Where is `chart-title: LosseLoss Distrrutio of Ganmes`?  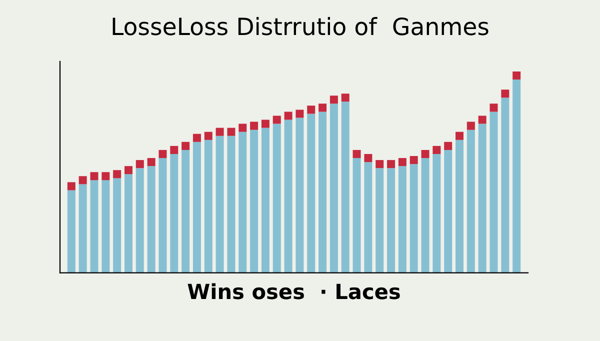 chart-title: LosseLoss Distrrutio of Ganmes is located at coordinates (300, 26).